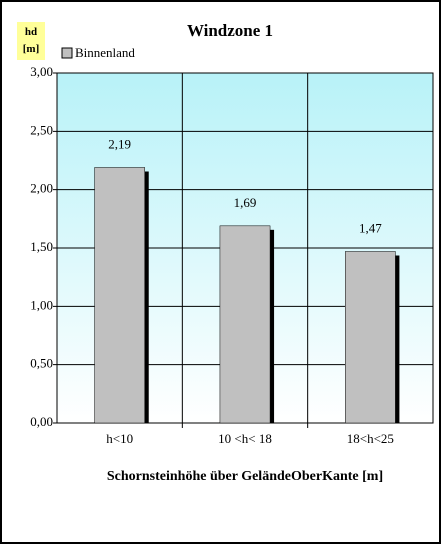  I want to click on legend-swatch, so click(67, 53).